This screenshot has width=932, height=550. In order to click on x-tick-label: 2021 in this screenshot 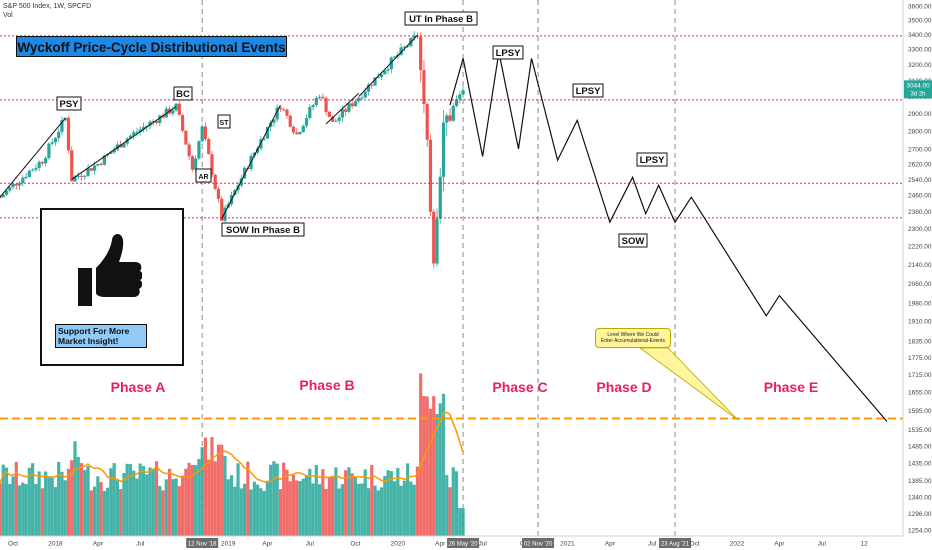, I will do `click(567, 544)`.